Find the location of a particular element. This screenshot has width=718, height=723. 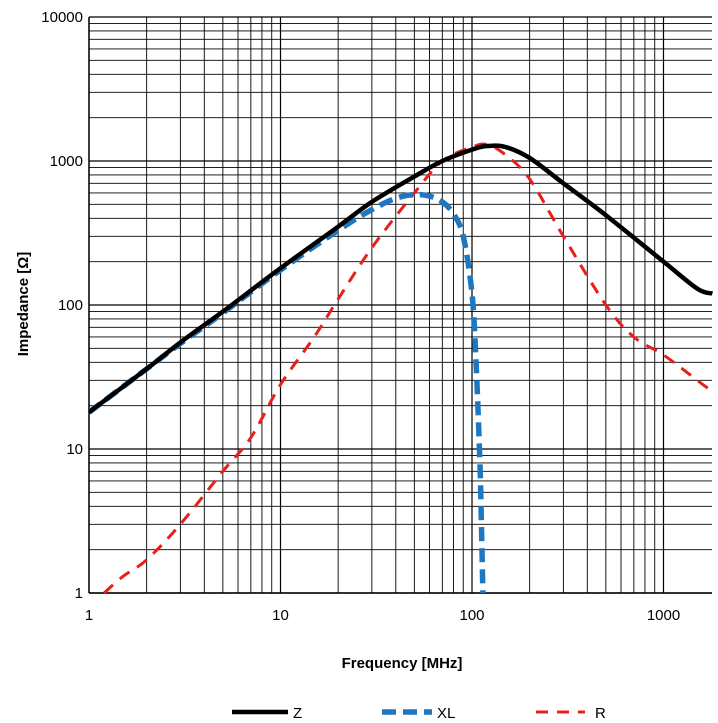

y-axis-title: Impedance [Ω] is located at coordinates (23, 304).